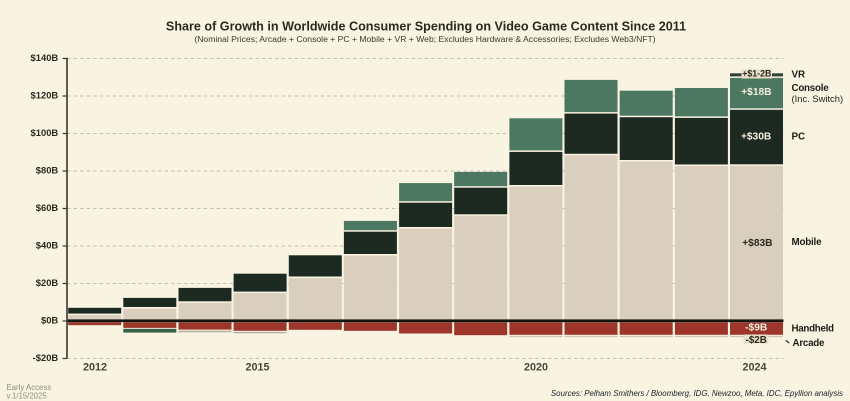 The height and width of the screenshot is (401, 850). I want to click on svg-text: (Inc. Switch), so click(818, 98).